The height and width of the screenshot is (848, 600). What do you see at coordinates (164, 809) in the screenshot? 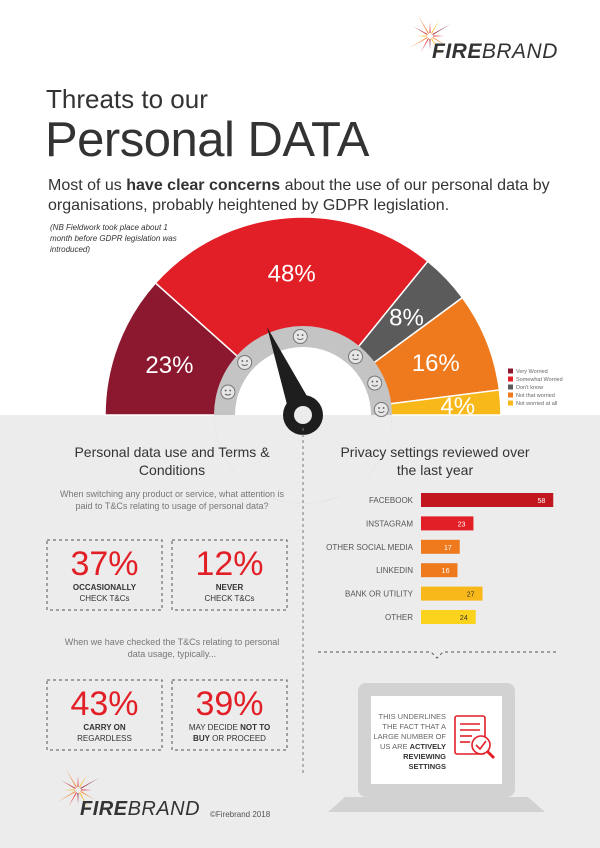
I see `logo-brand: BRAND` at bounding box center [164, 809].